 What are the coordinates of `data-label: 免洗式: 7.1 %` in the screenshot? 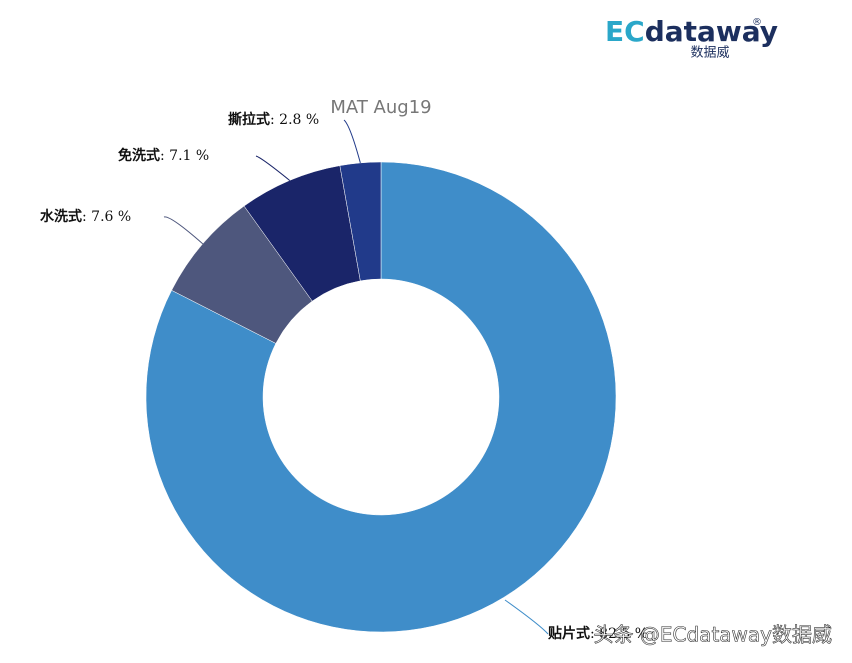 It's located at (163, 155).